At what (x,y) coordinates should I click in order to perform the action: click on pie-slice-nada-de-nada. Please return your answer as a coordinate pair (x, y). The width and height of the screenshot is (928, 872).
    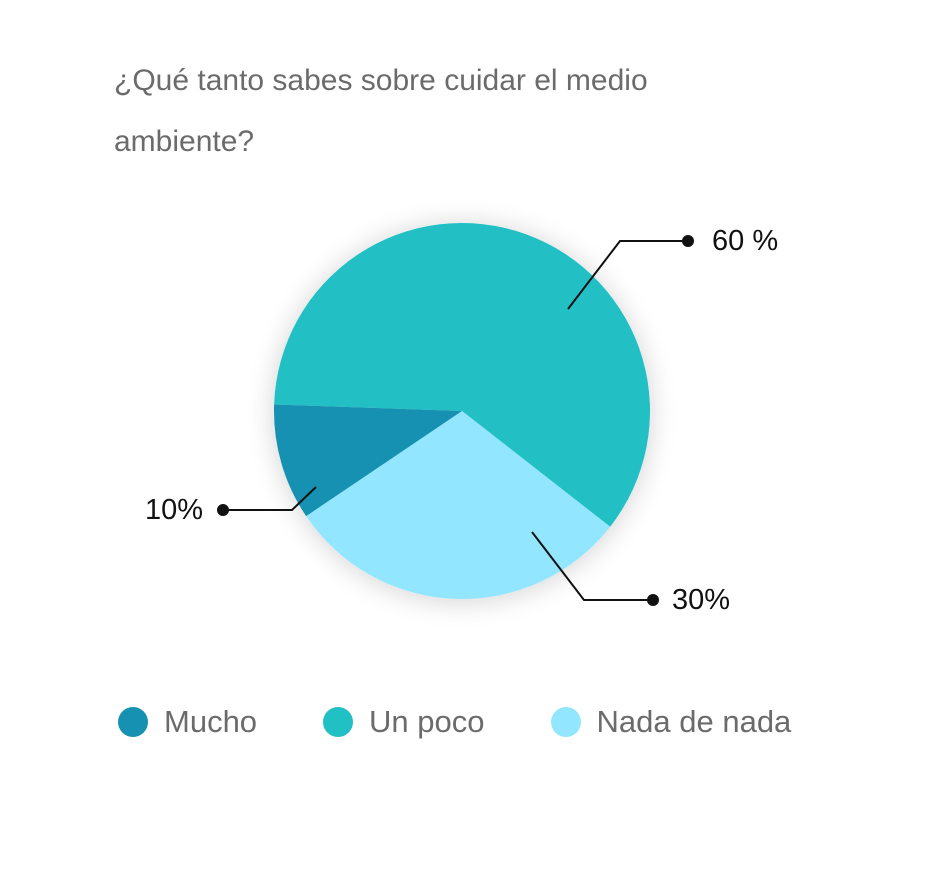
    Looking at the image, I should click on (458, 505).